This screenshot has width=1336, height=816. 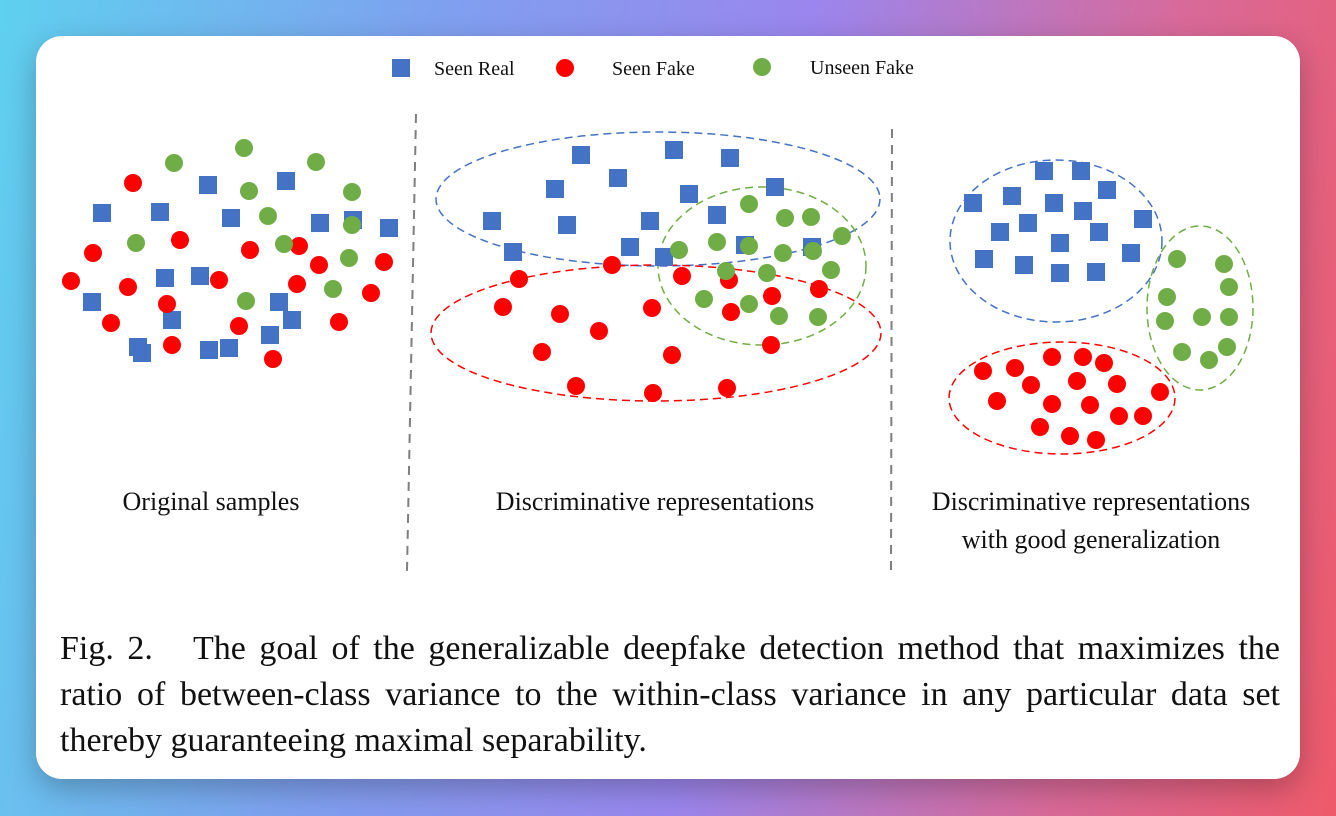 I want to click on cluster-ellipse-seen-real-middle, so click(x=658, y=199).